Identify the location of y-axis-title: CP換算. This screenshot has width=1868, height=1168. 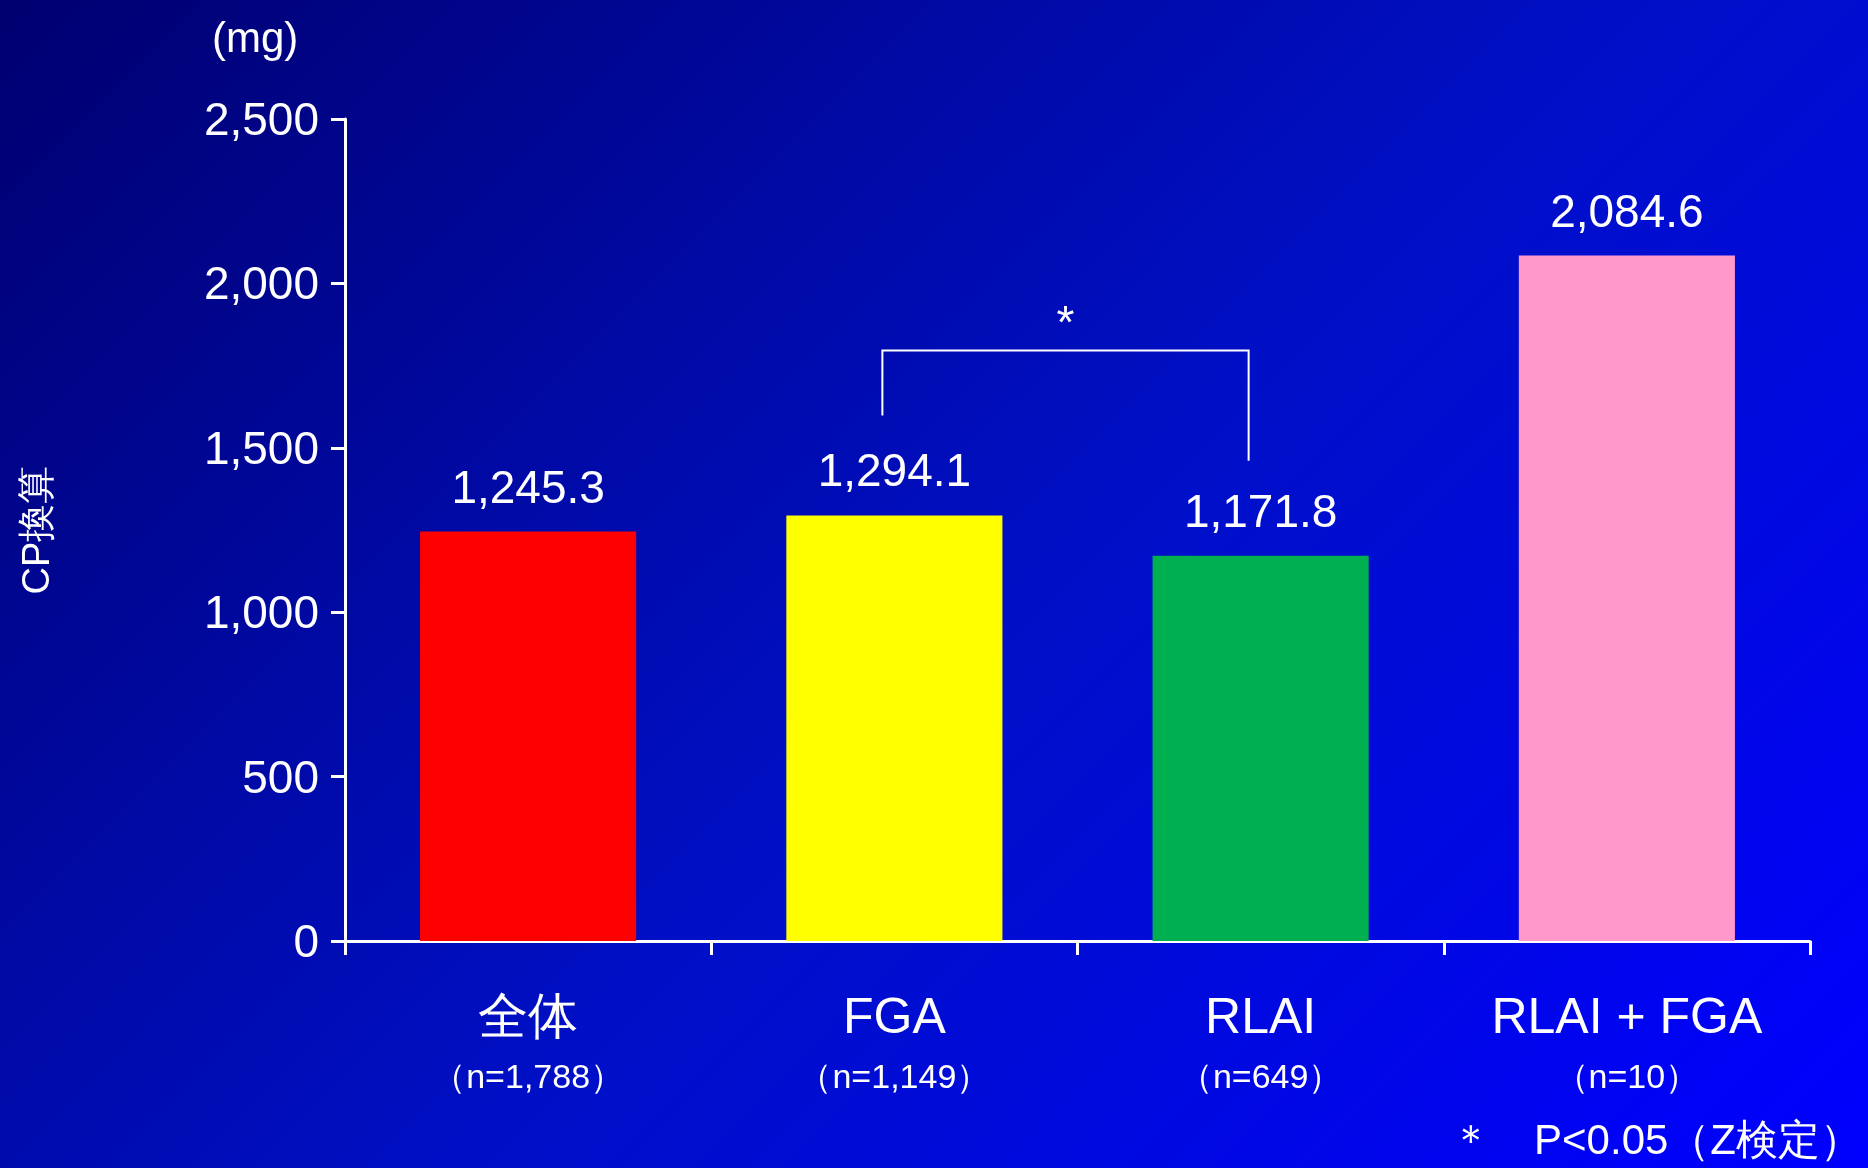
(36, 530).